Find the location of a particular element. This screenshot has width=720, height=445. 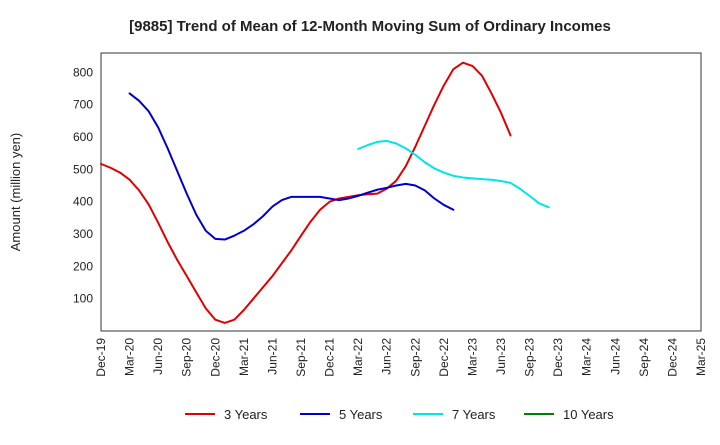

x-tick-label: Jun-24 is located at coordinates (615, 356).